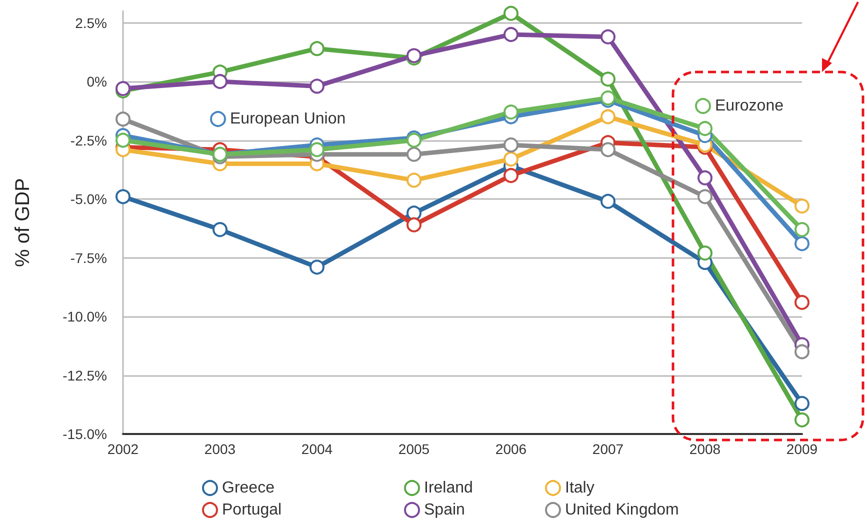 Image resolution: width=867 pixels, height=523 pixels. What do you see at coordinates (608, 449) in the screenshot?
I see `x-tick-label: 2007` at bounding box center [608, 449].